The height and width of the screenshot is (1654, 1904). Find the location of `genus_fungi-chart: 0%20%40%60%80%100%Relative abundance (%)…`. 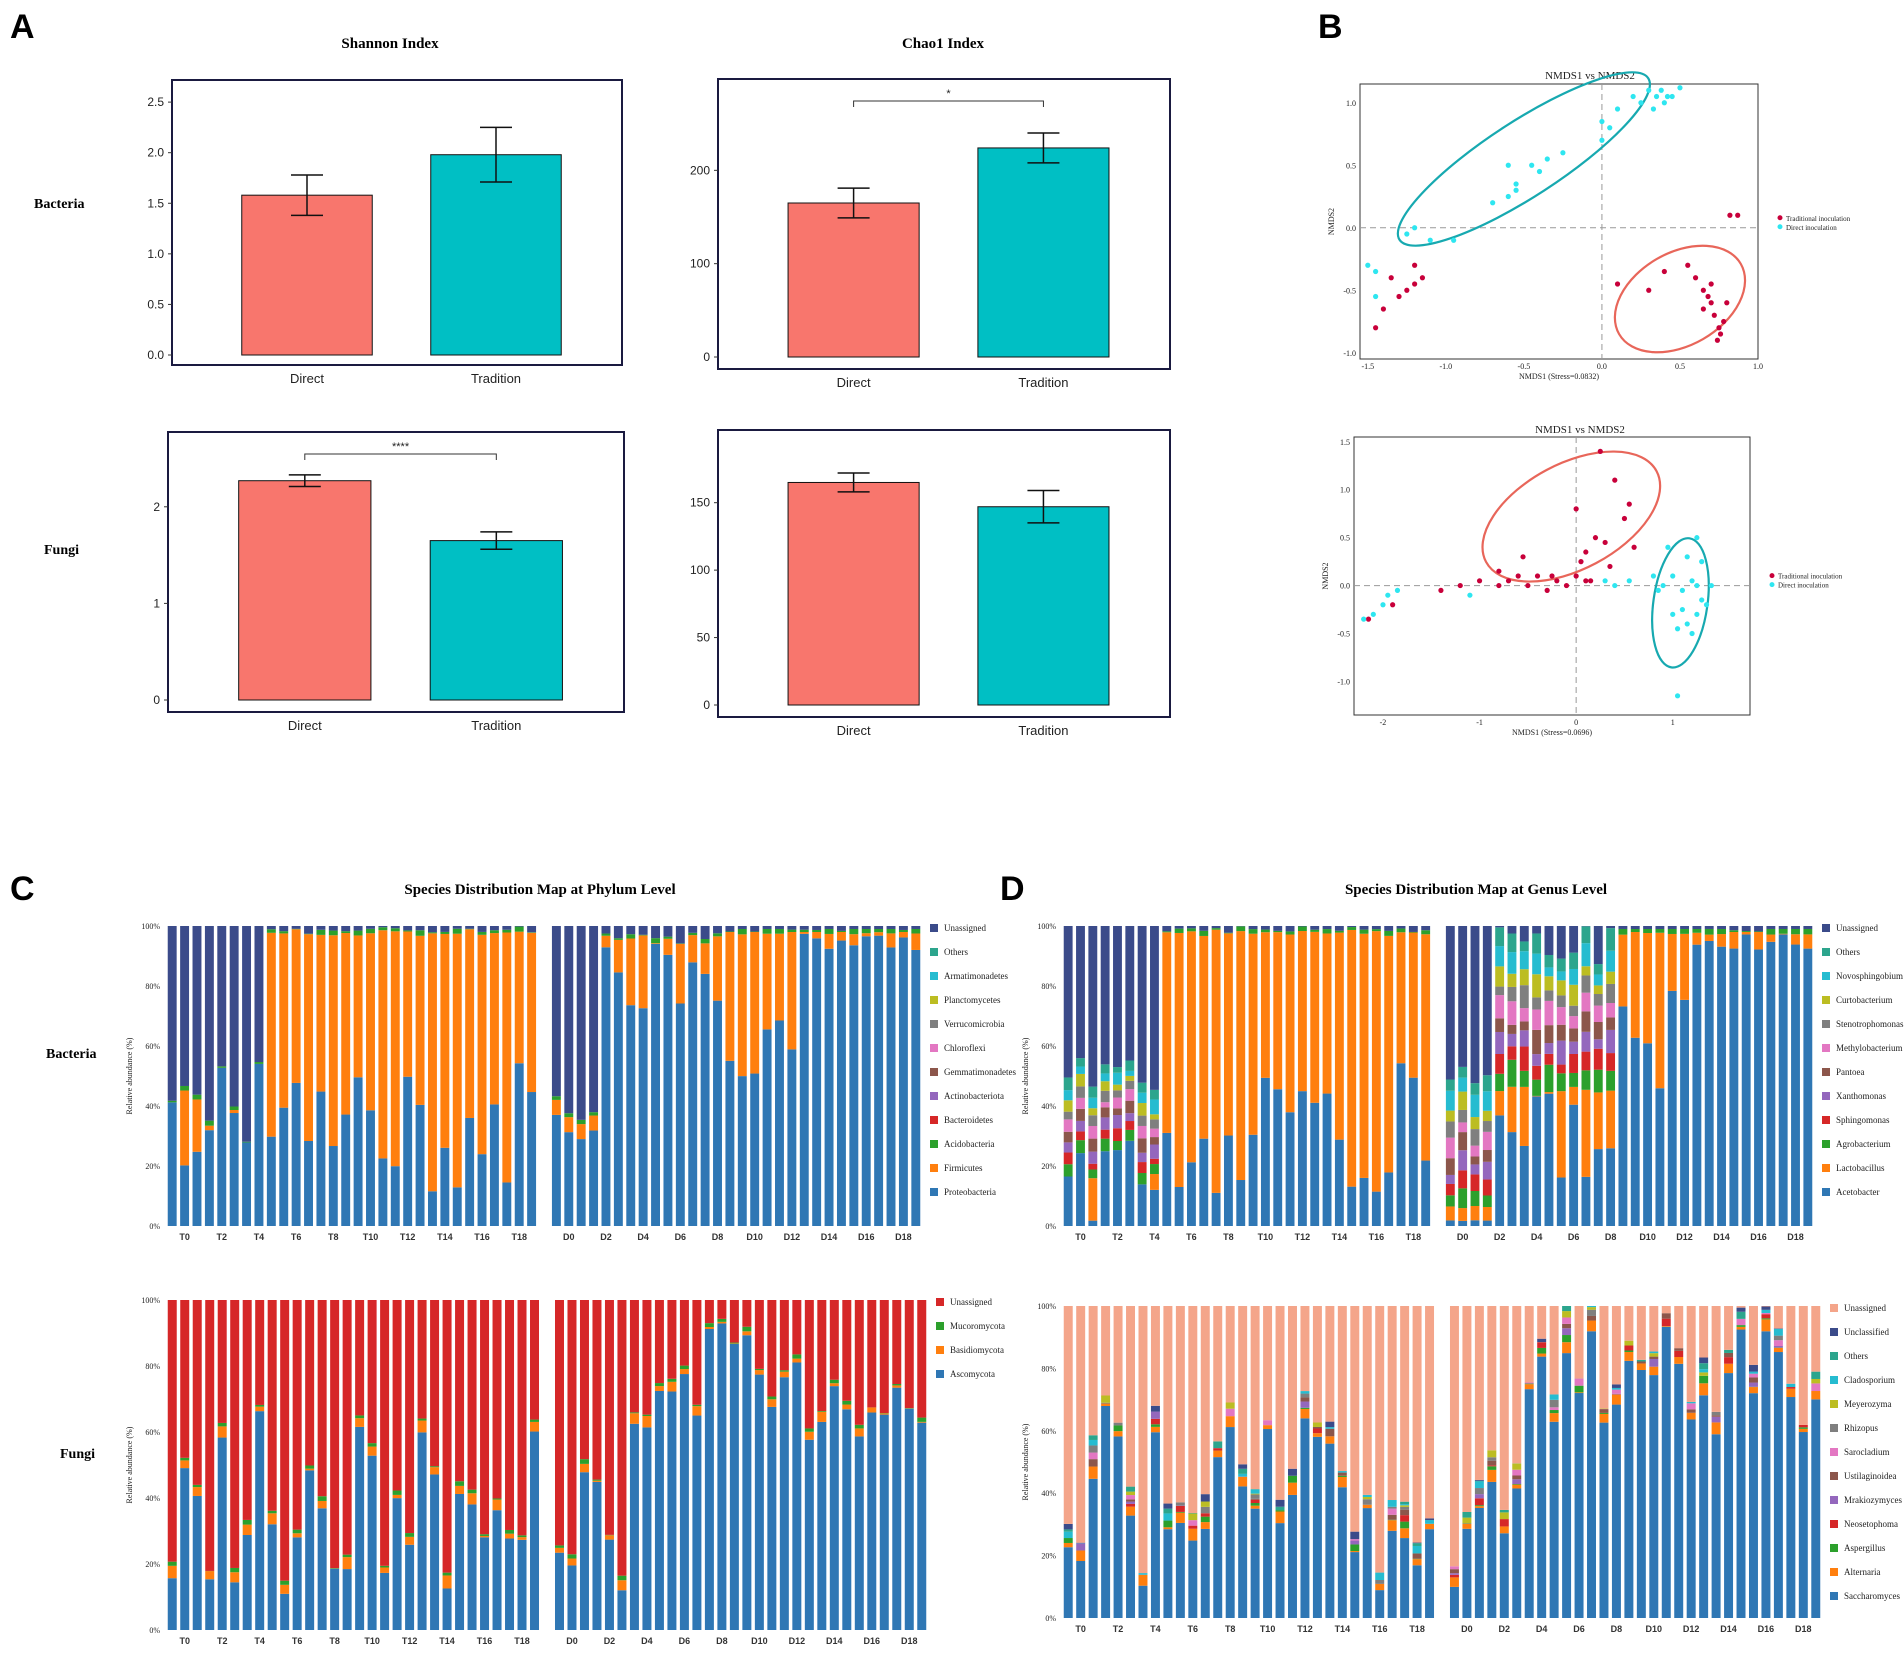

genus_fungi-chart: 0%20%40%60%80%100%Relative abundance (%)… is located at coordinates (1461, 1468).